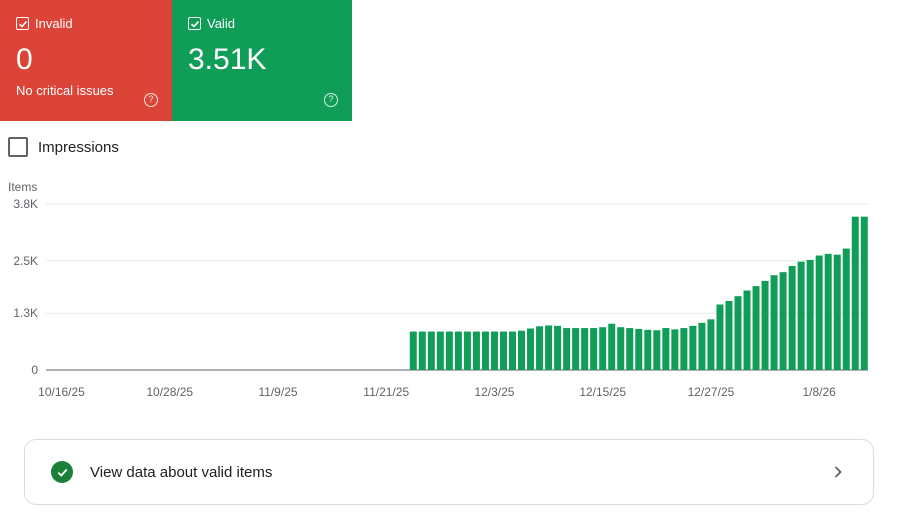 The width and height of the screenshot is (902, 531). What do you see at coordinates (227, 59) in the screenshot?
I see `valid-count: 3.51K` at bounding box center [227, 59].